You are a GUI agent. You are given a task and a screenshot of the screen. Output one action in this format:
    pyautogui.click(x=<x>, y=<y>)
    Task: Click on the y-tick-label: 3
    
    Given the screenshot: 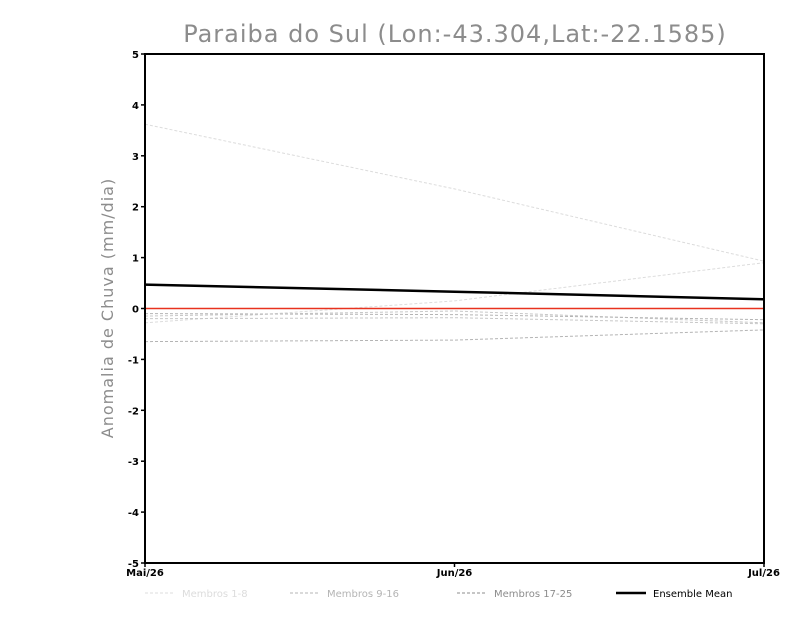 What is the action you would take?
    pyautogui.click(x=135, y=157)
    